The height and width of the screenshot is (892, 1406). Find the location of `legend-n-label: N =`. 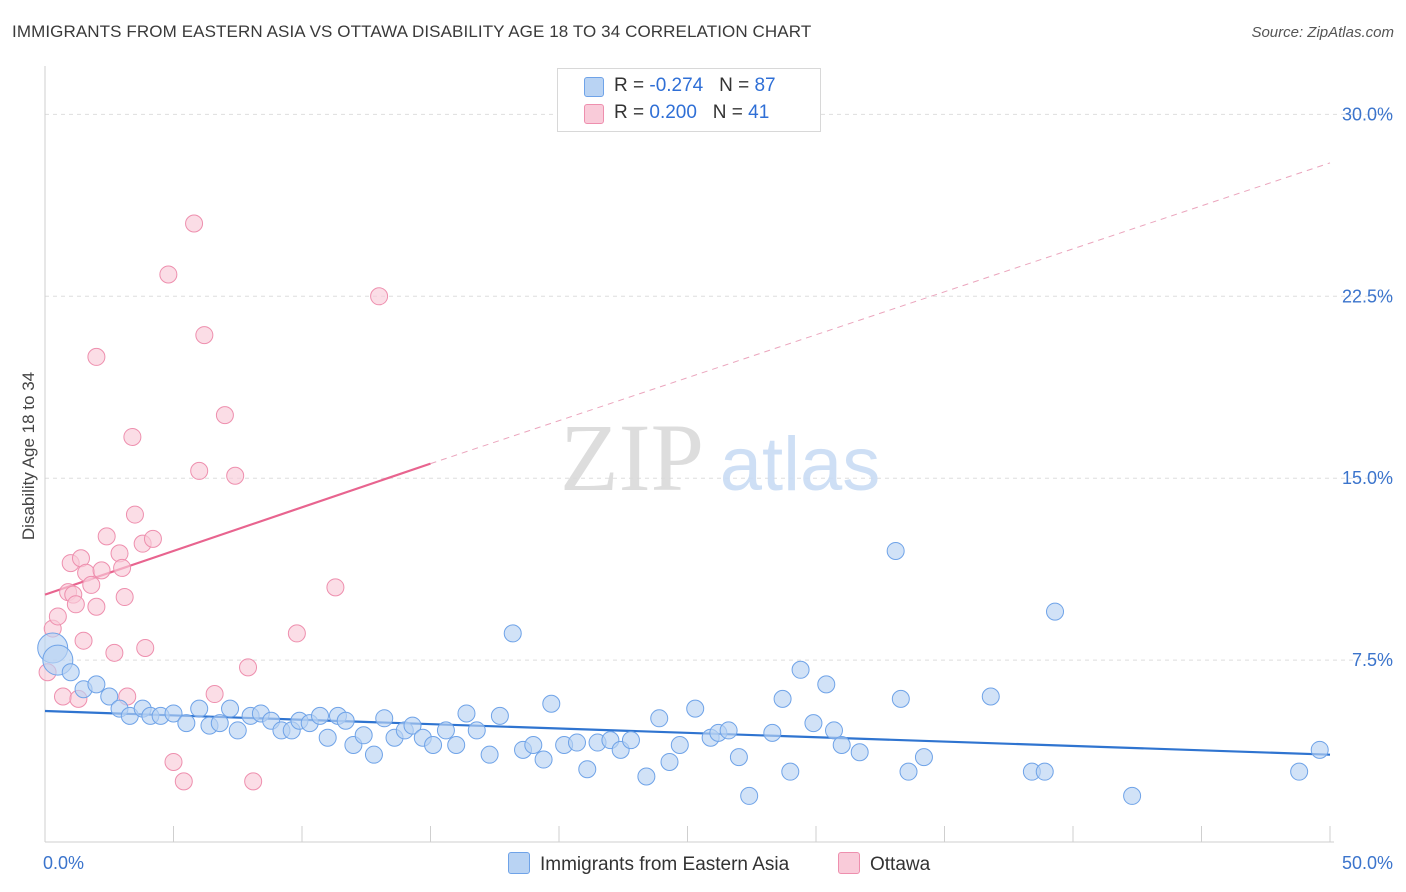

legend-n-label: N = is located at coordinates (737, 85).